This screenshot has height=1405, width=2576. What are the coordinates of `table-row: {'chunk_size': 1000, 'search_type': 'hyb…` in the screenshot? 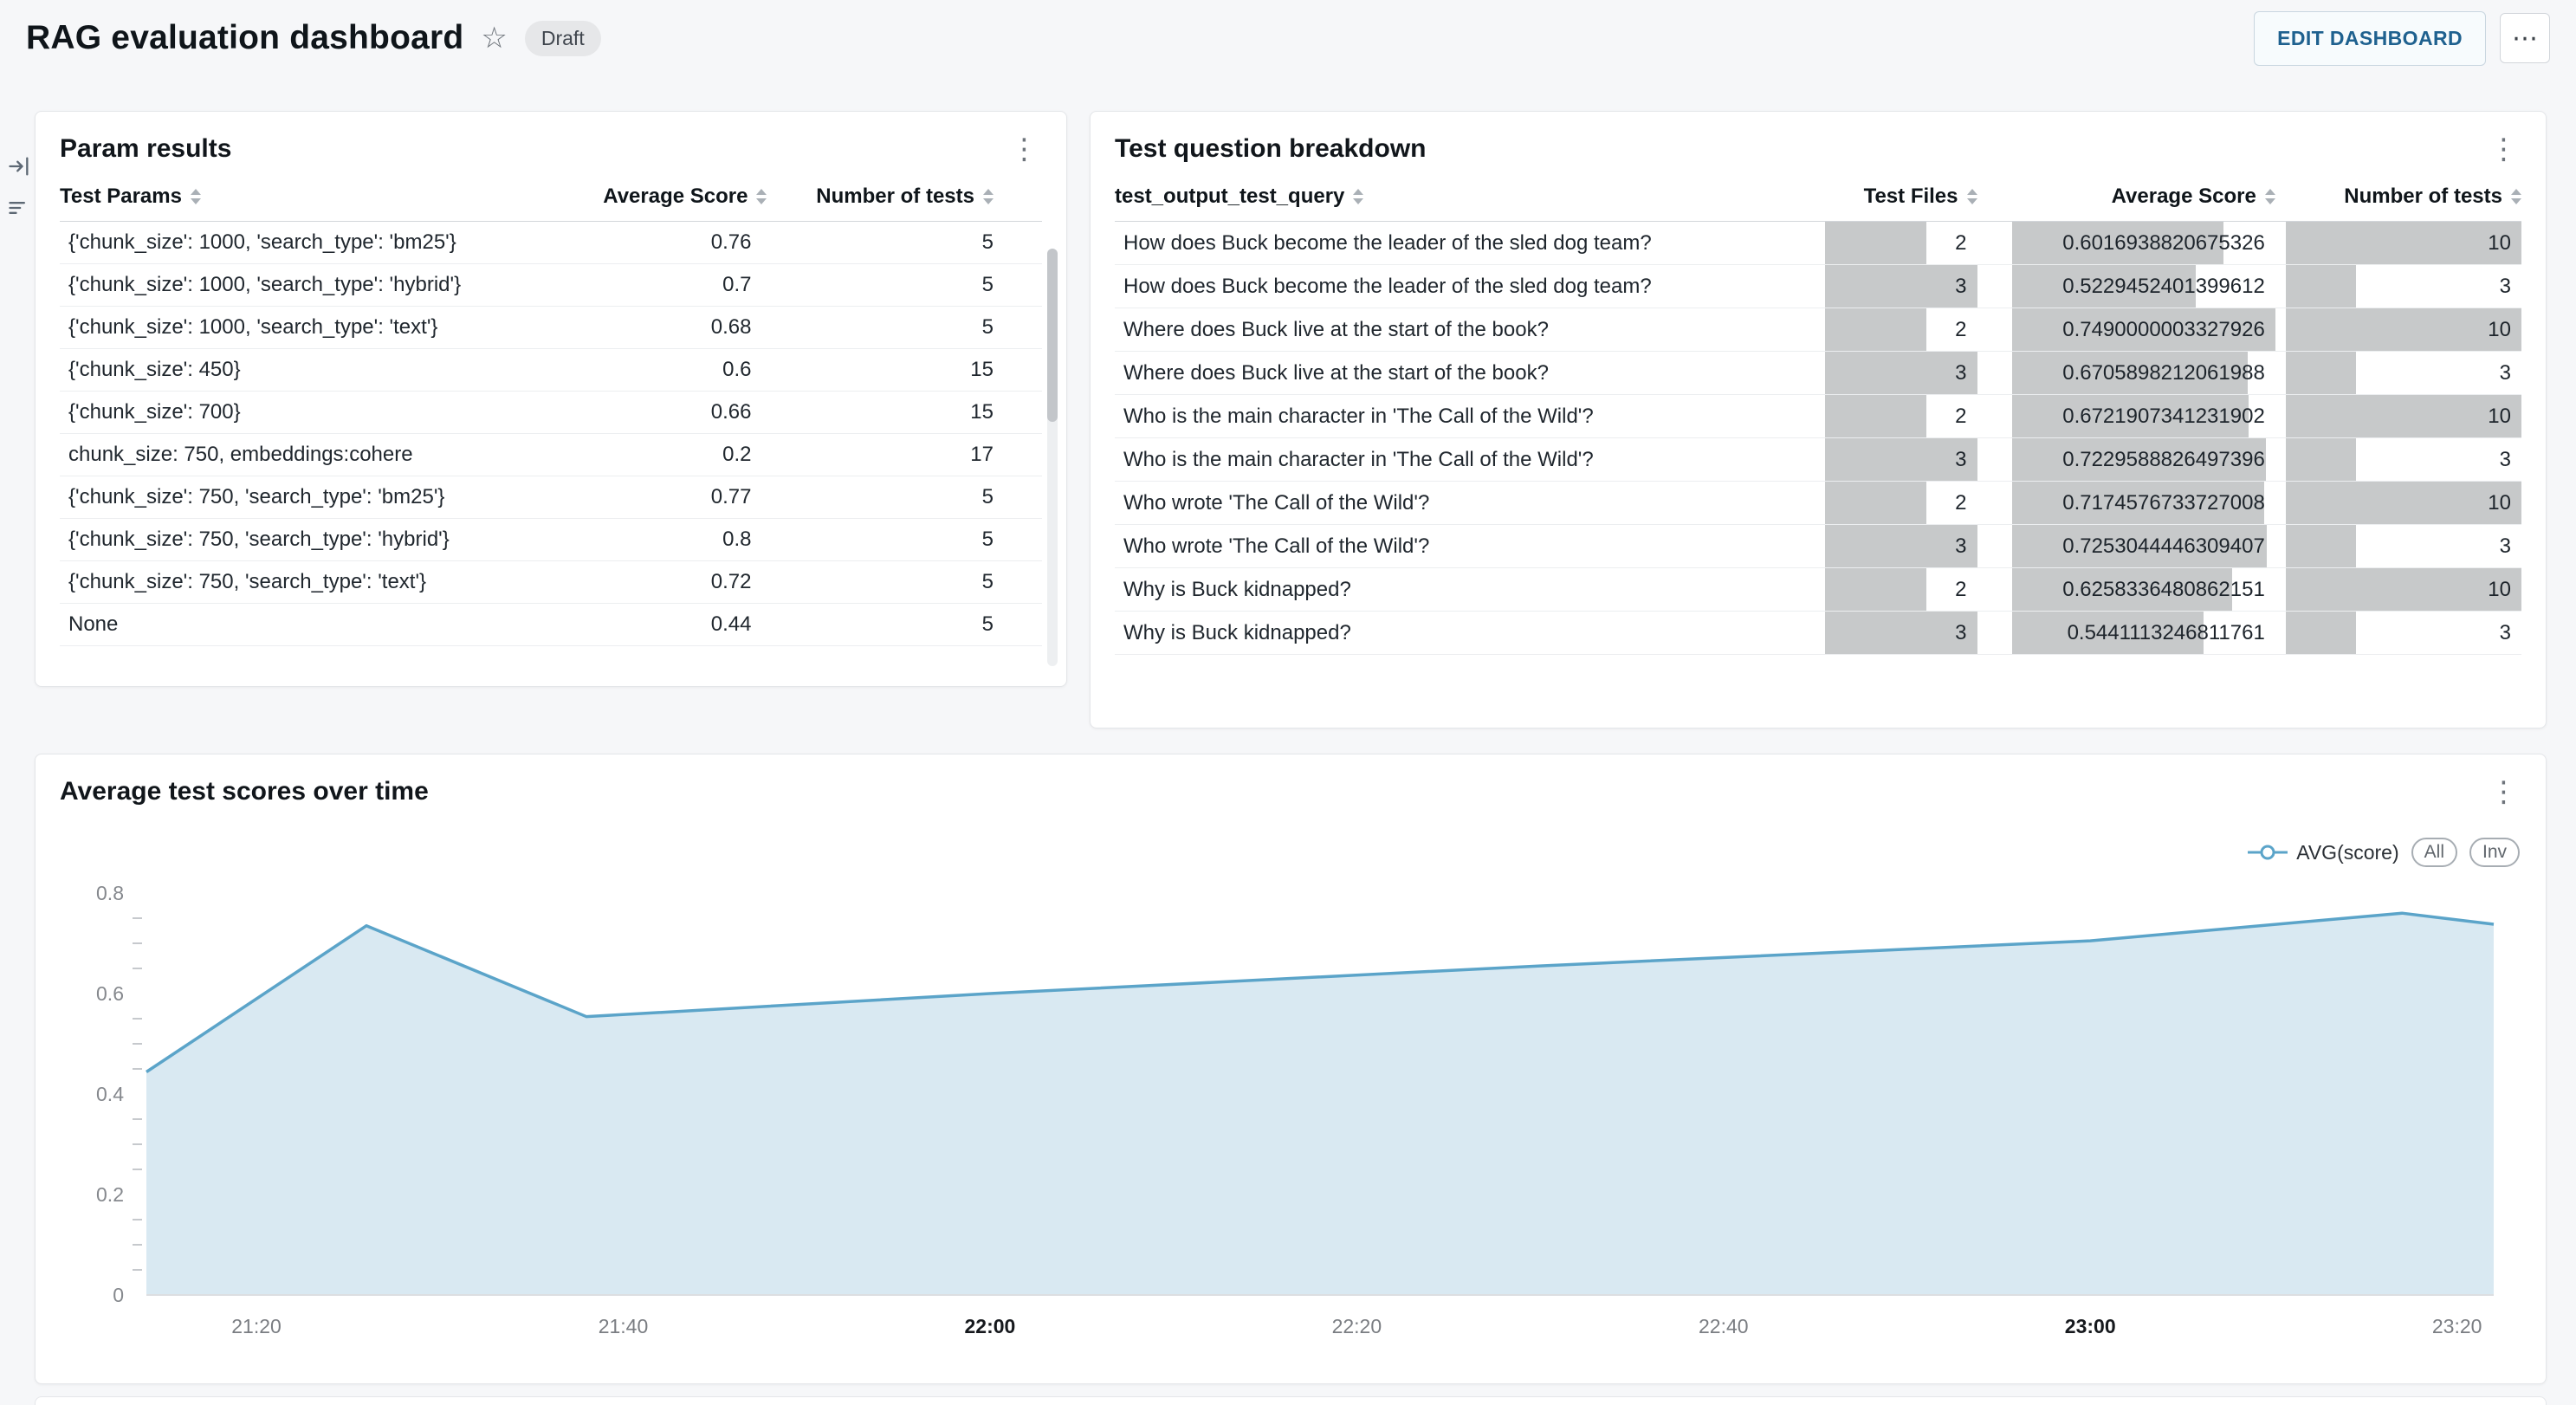 It's located at (551, 285).